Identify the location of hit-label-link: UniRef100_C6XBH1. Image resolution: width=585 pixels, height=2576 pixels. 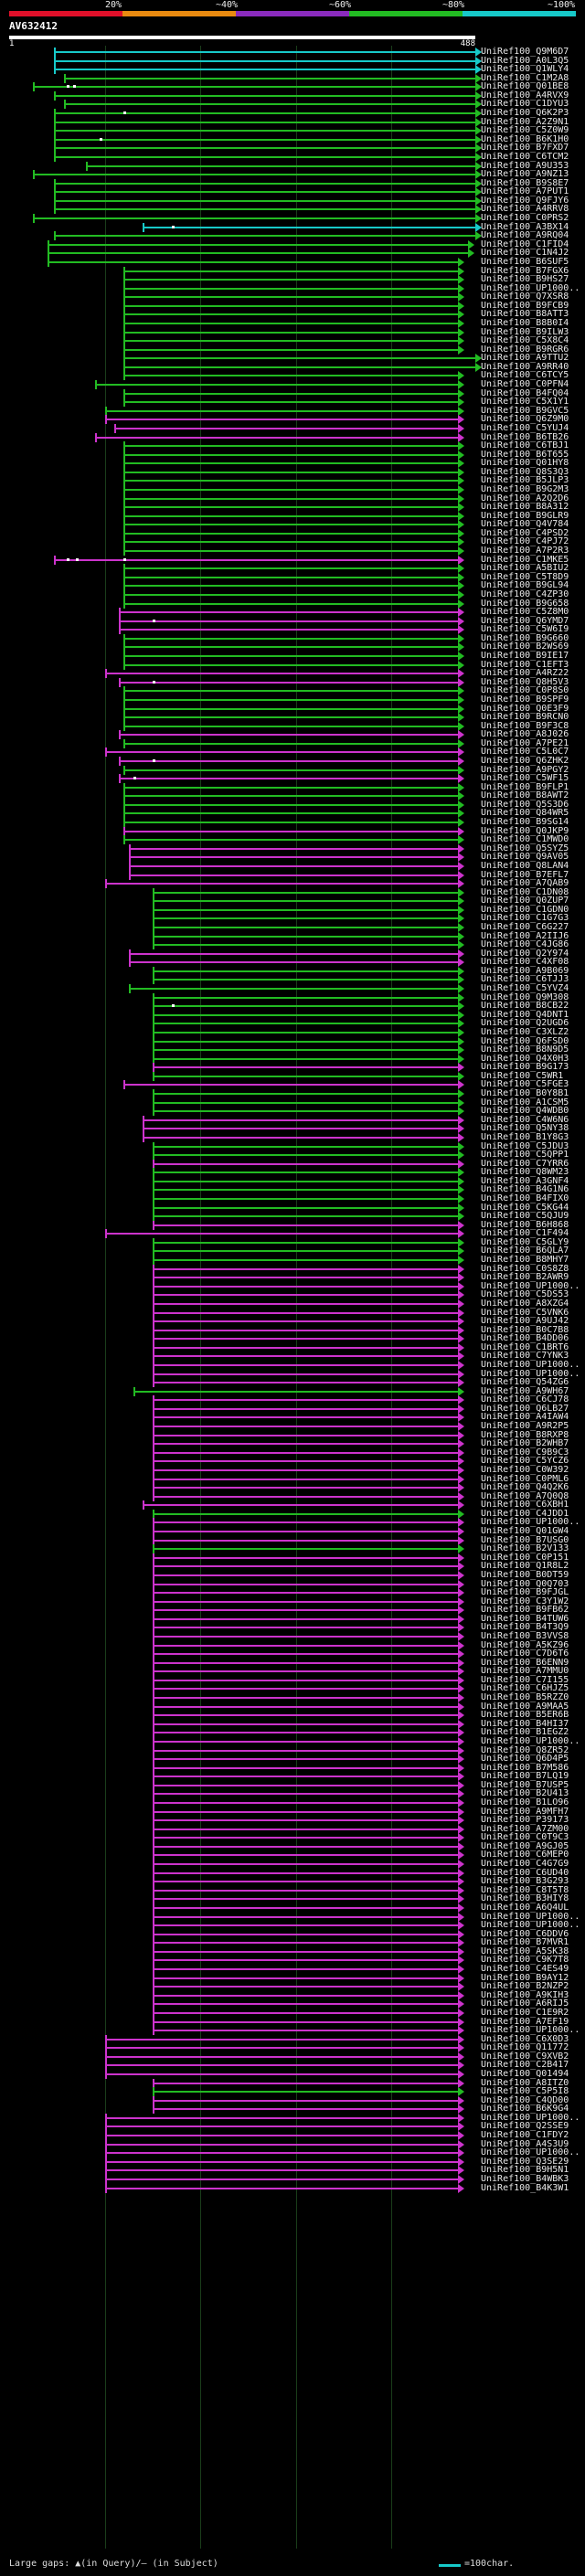
(525, 1505).